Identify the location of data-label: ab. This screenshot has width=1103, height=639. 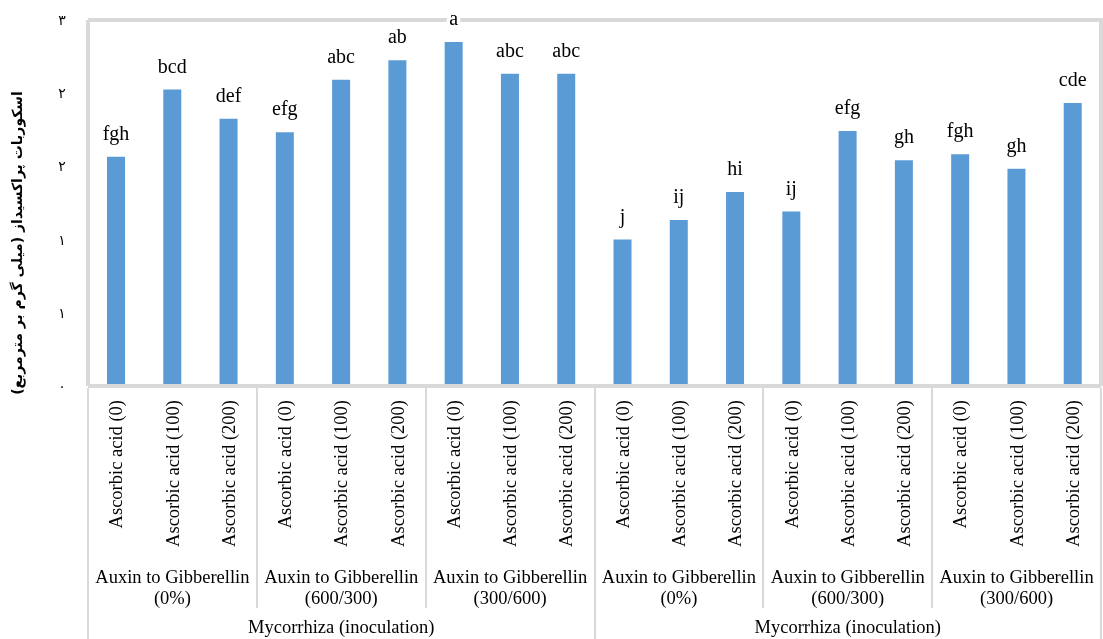
(397, 36).